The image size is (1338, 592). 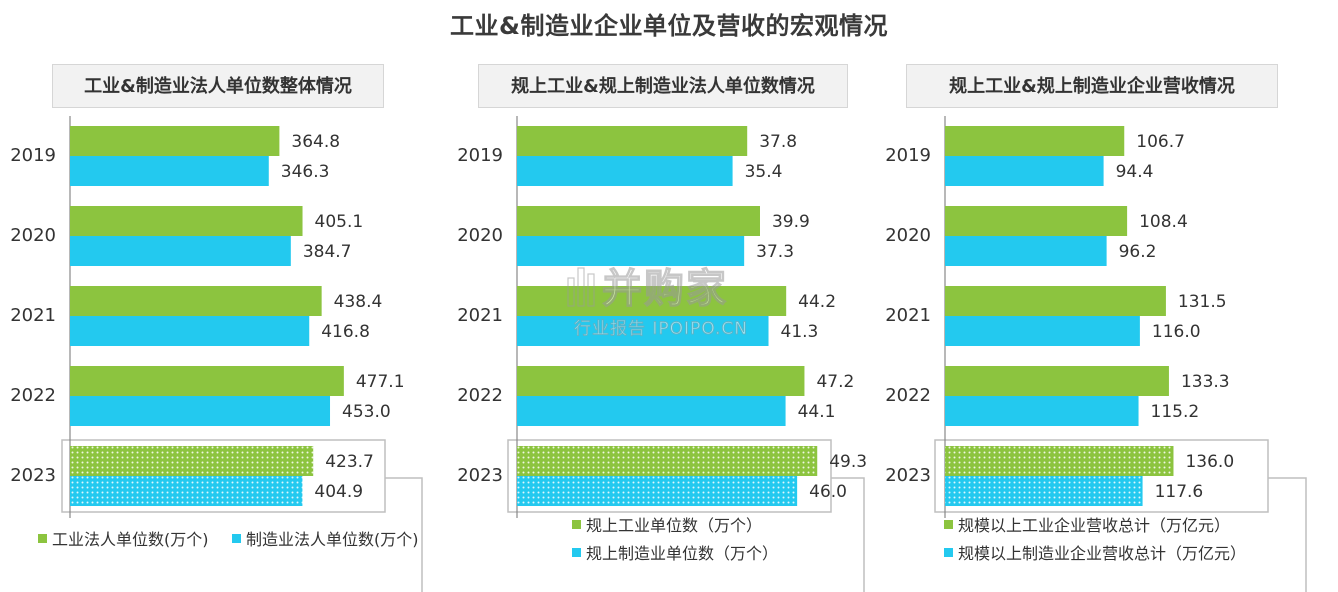 I want to click on data-label-series-a-2019: 364.8, so click(x=315, y=142).